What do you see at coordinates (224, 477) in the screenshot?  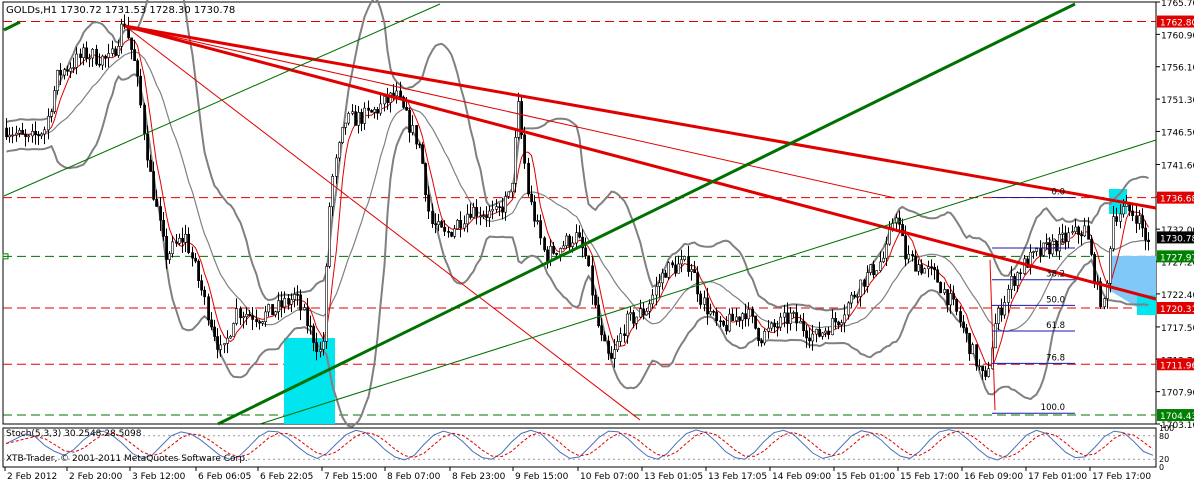 I see `x-tick-label: 6 Feb 06:05` at bounding box center [224, 477].